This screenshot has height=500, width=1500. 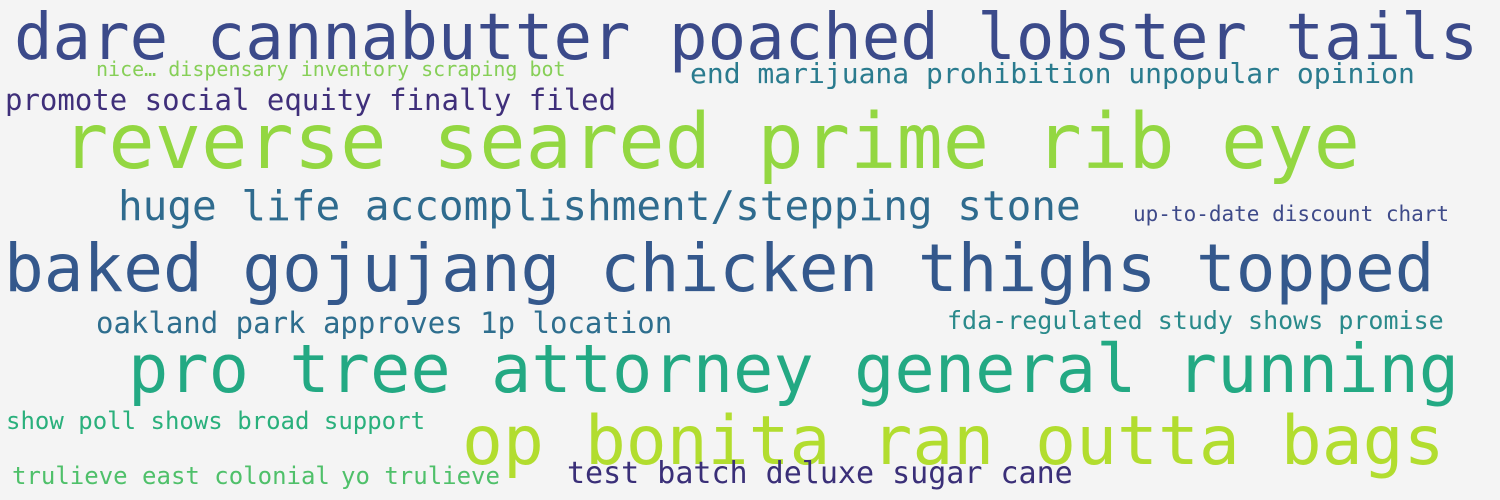 I want to click on phrase-dare-cannabutter: dare cannabutter poached lobster tails, so click(x=746, y=38).